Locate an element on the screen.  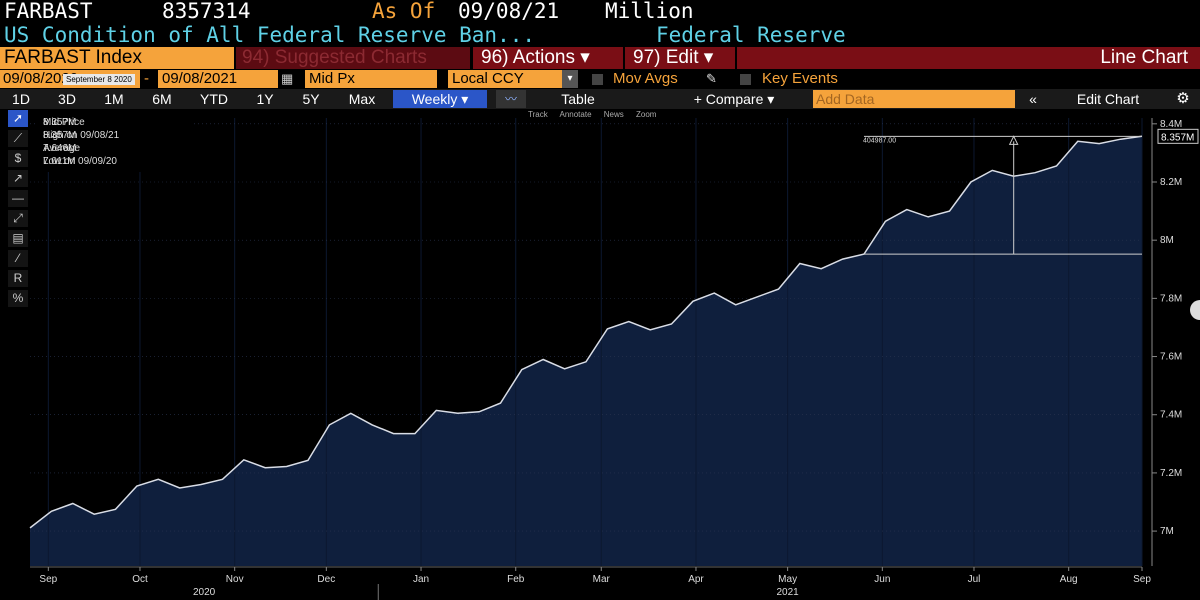
x-tick-label: Dec is located at coordinates (326, 579).